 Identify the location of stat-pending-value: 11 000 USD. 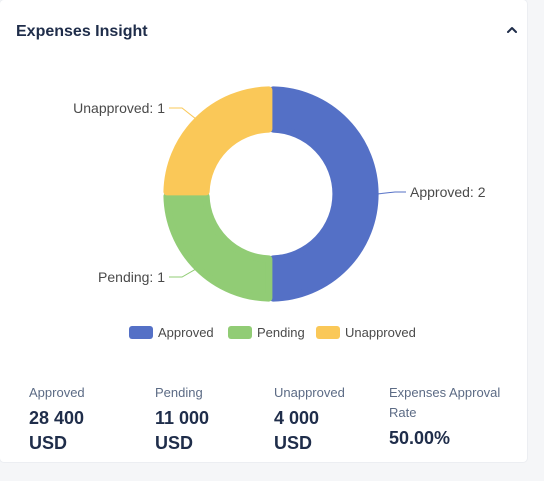
(182, 431).